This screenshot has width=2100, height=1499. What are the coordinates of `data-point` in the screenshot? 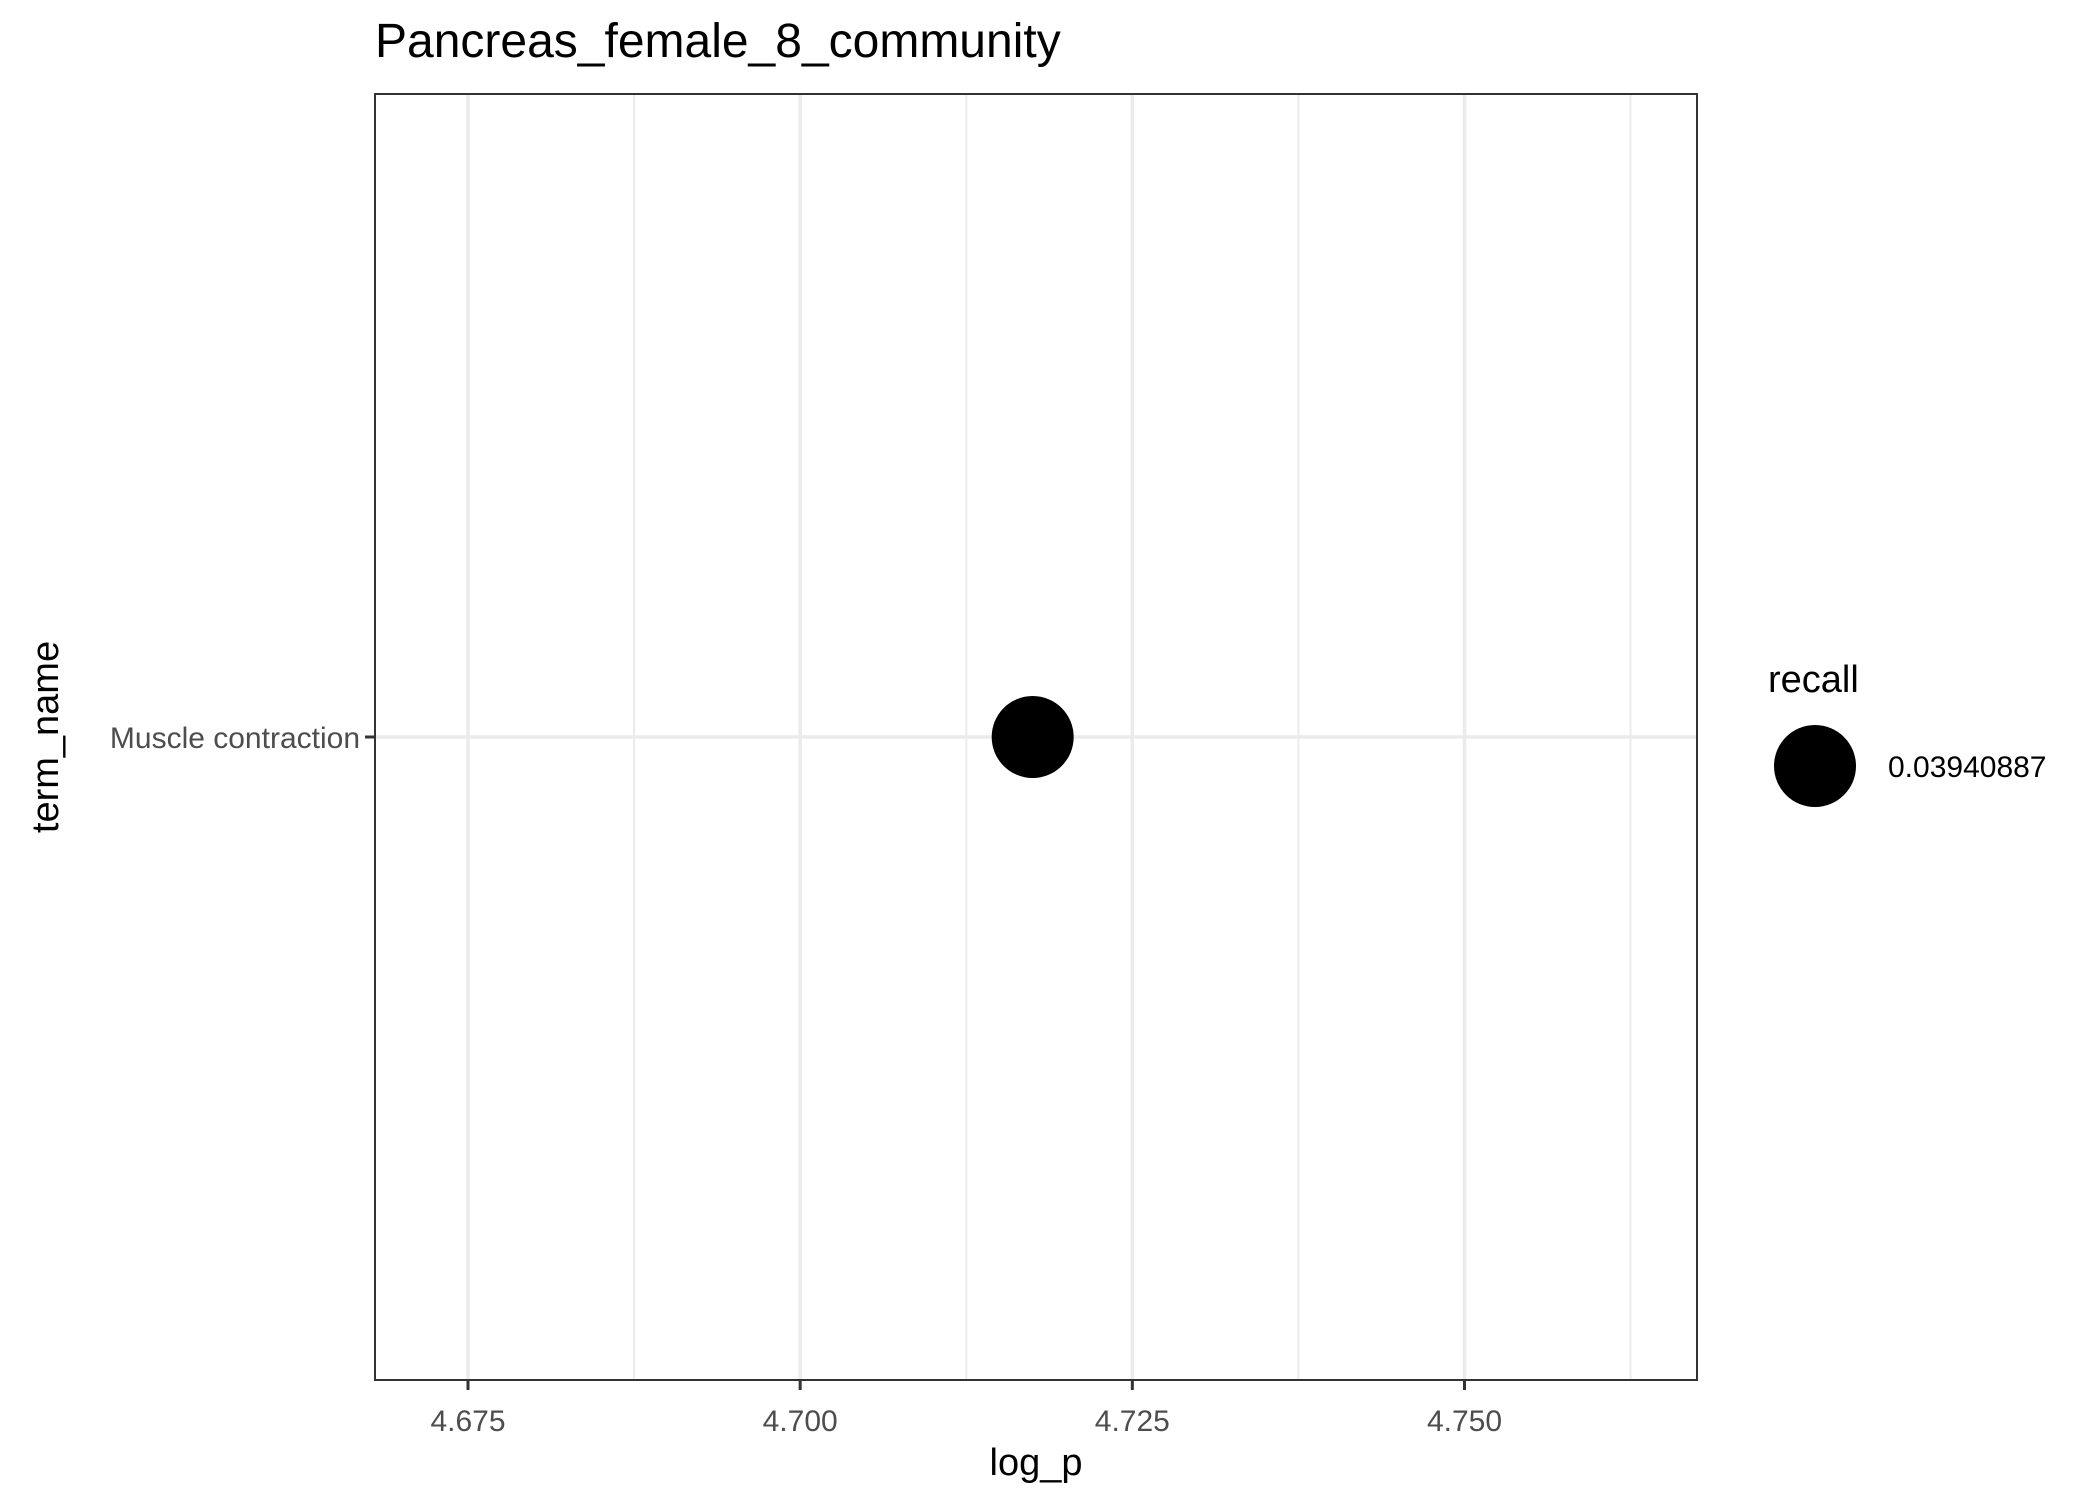 It's located at (1032, 737).